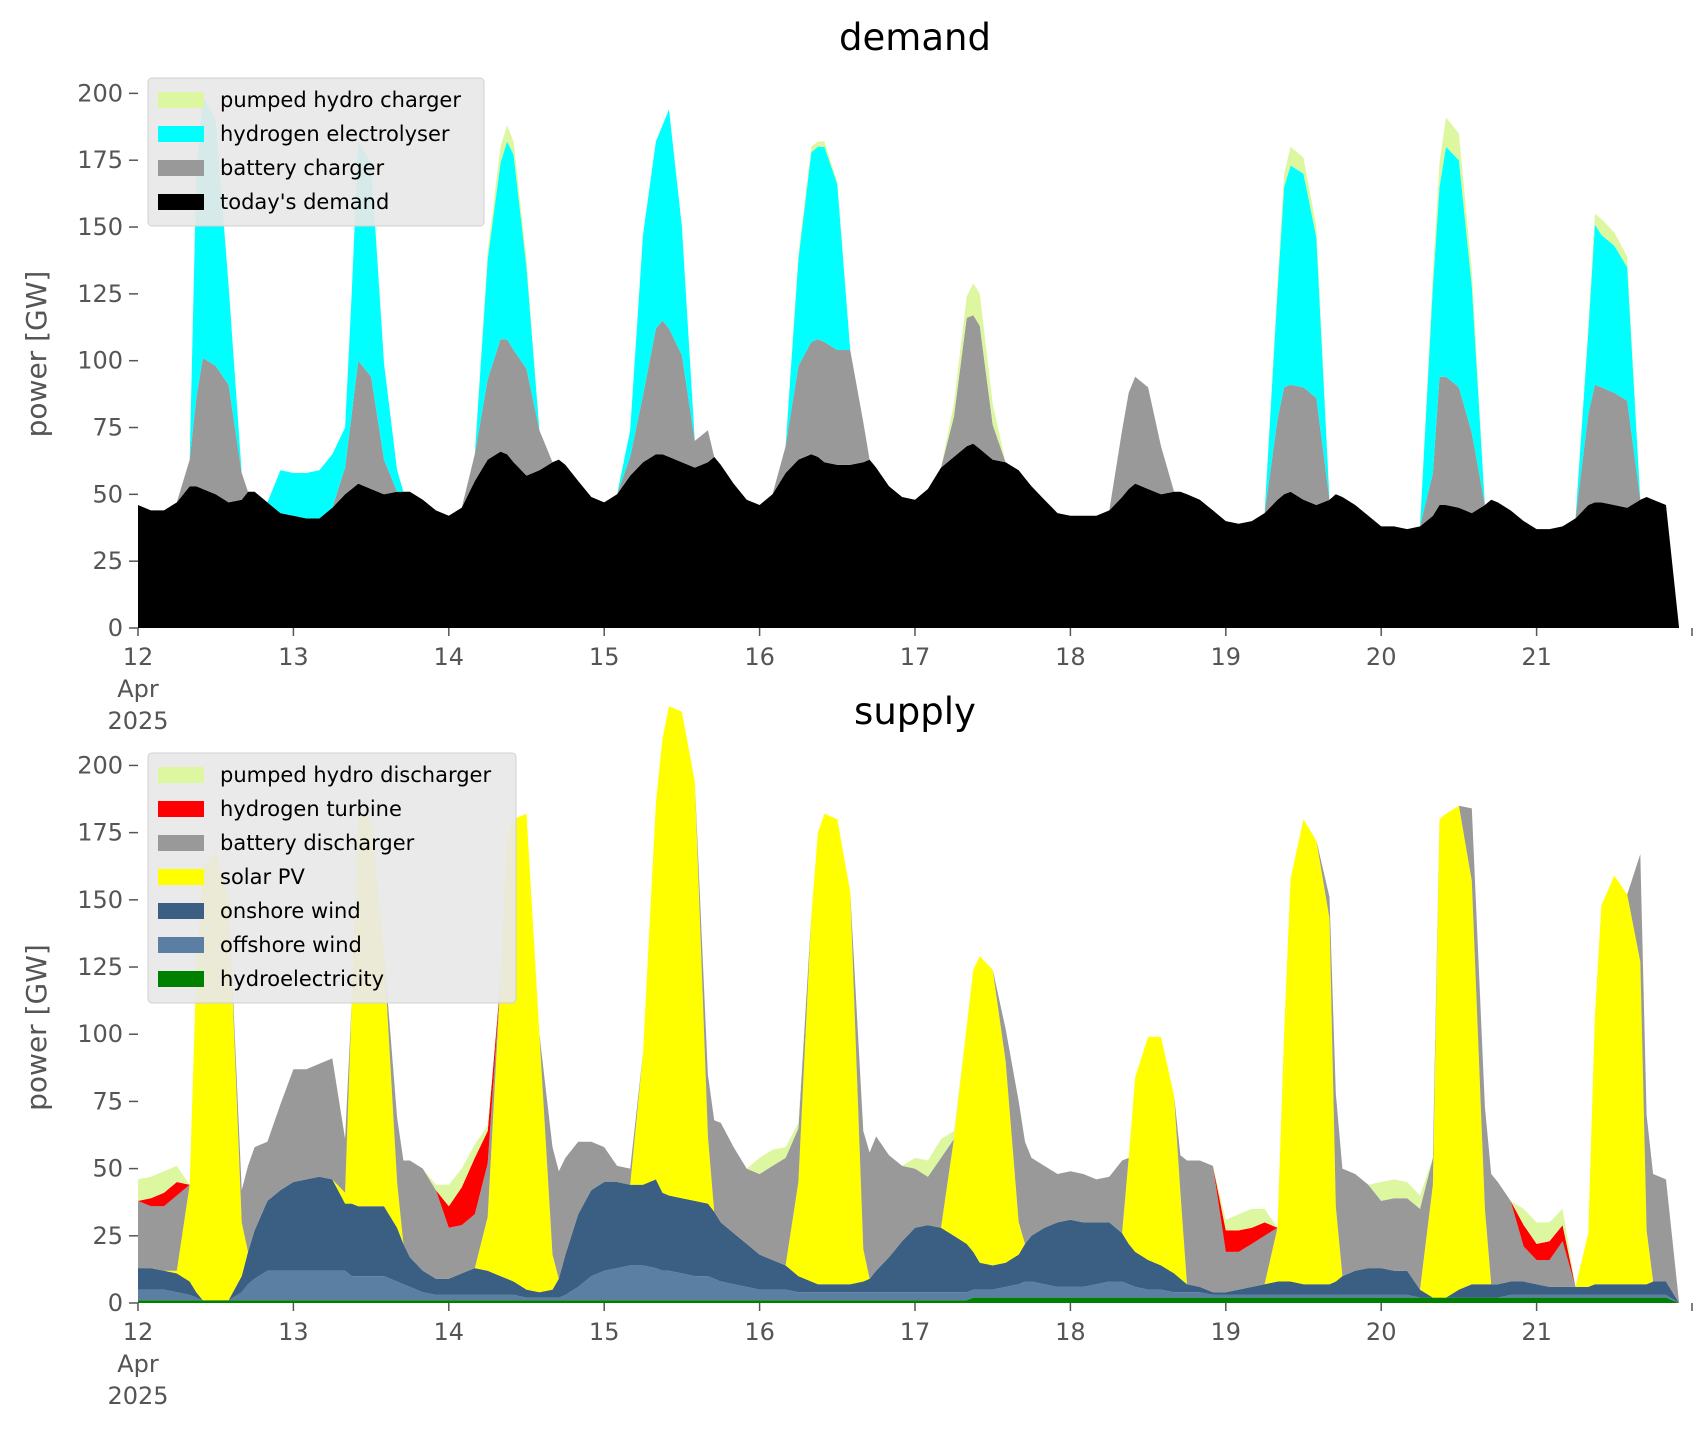 The height and width of the screenshot is (1431, 1706). I want to click on supply-legend-label-offshore-wind: offshore wind, so click(291, 945).